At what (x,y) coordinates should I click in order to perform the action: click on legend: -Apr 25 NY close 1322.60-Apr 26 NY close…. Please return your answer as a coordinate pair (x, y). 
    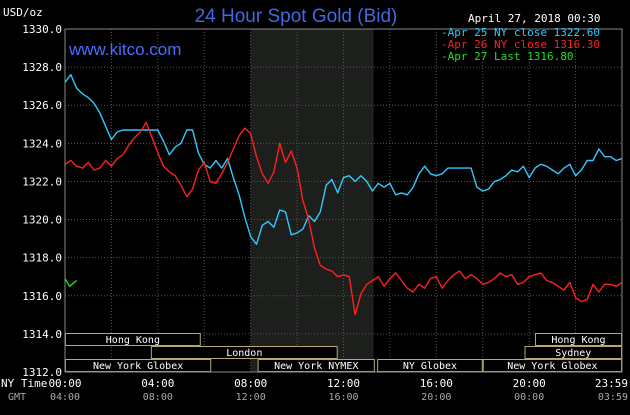
    Looking at the image, I should click on (520, 44).